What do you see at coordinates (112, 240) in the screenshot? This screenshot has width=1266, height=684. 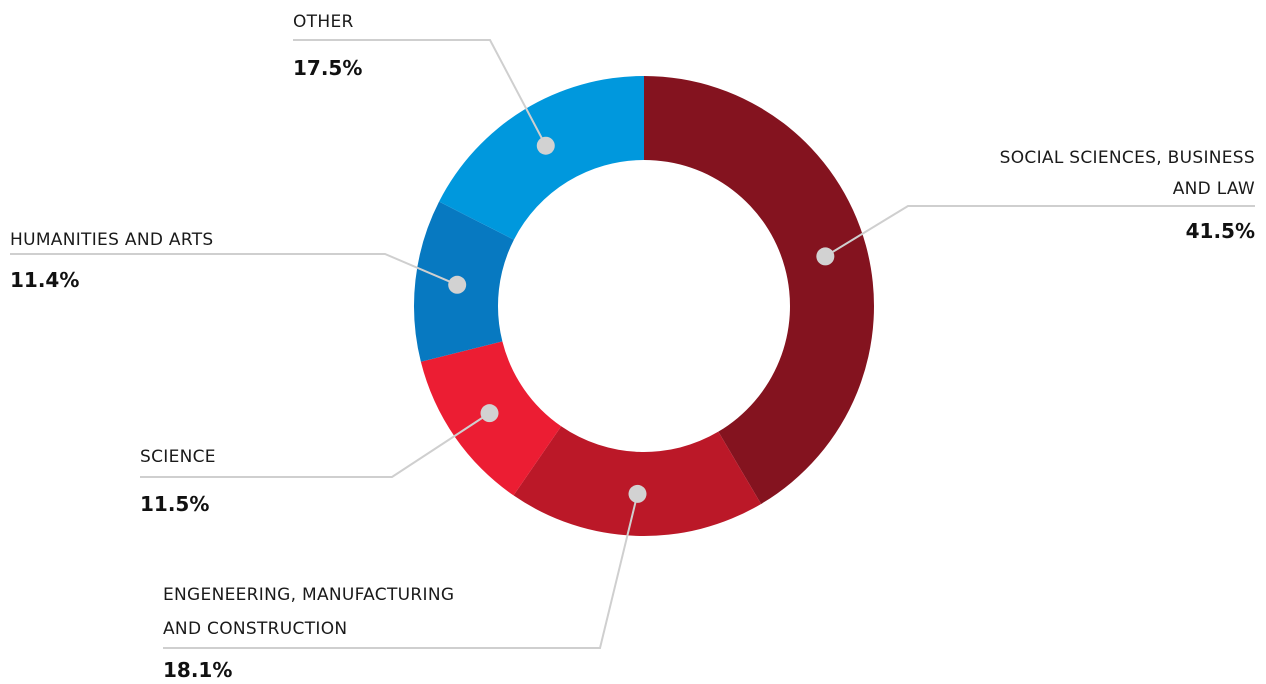 I see `slice-category-label-3: HUMANITIES AND ARTS` at bounding box center [112, 240].